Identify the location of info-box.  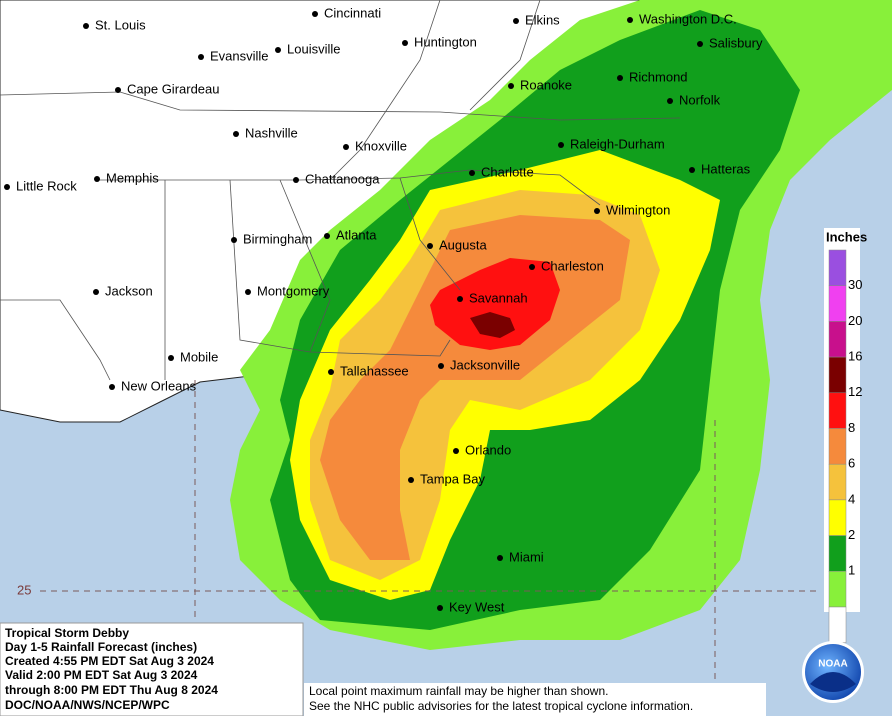
(152, 669).